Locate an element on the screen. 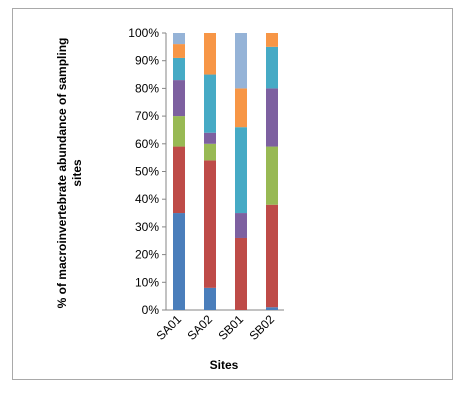  x-axis-title: Sites is located at coordinates (224, 365).